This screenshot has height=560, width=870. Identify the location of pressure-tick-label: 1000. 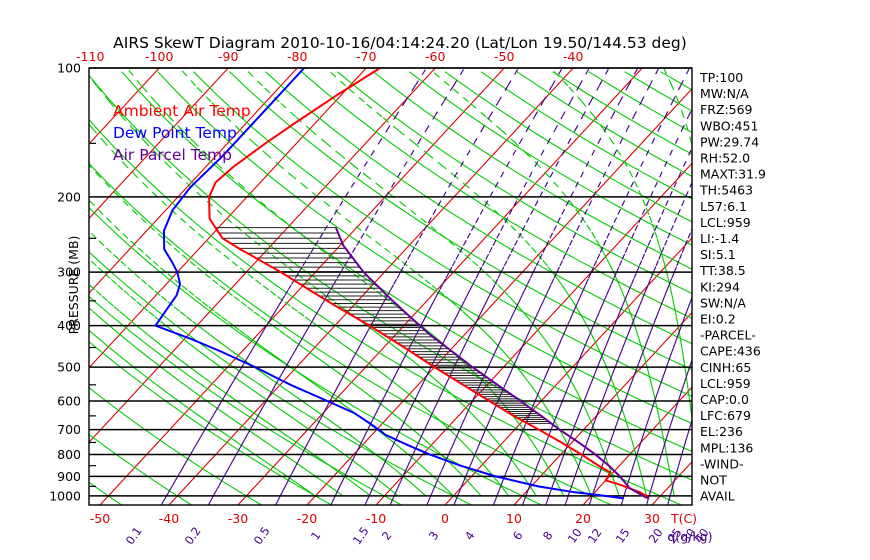
(65, 495).